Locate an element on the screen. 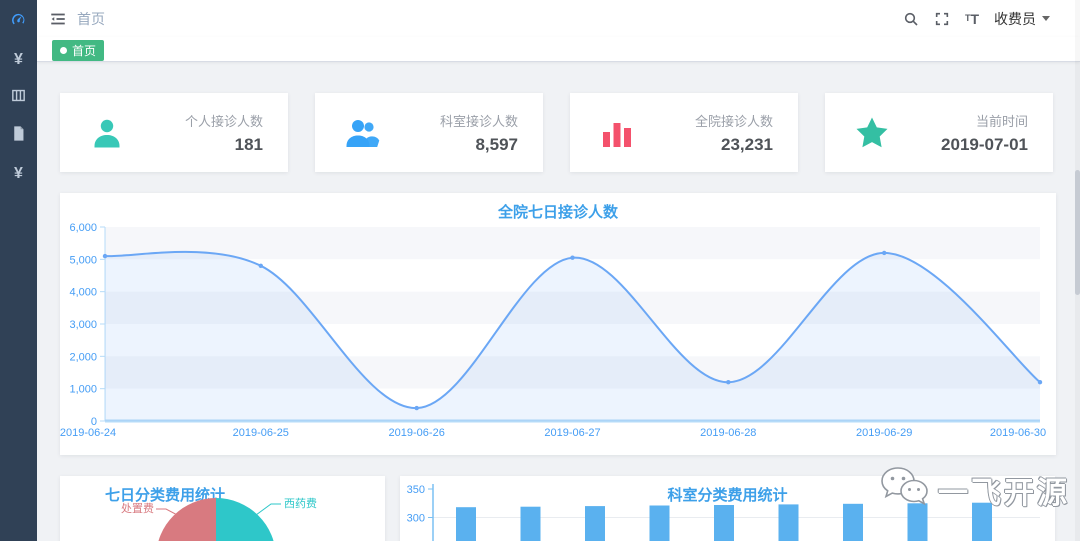 Image resolution: width=1080 pixels, height=541 pixels. stat-label: 科室接诊人数 is located at coordinates (478, 121).